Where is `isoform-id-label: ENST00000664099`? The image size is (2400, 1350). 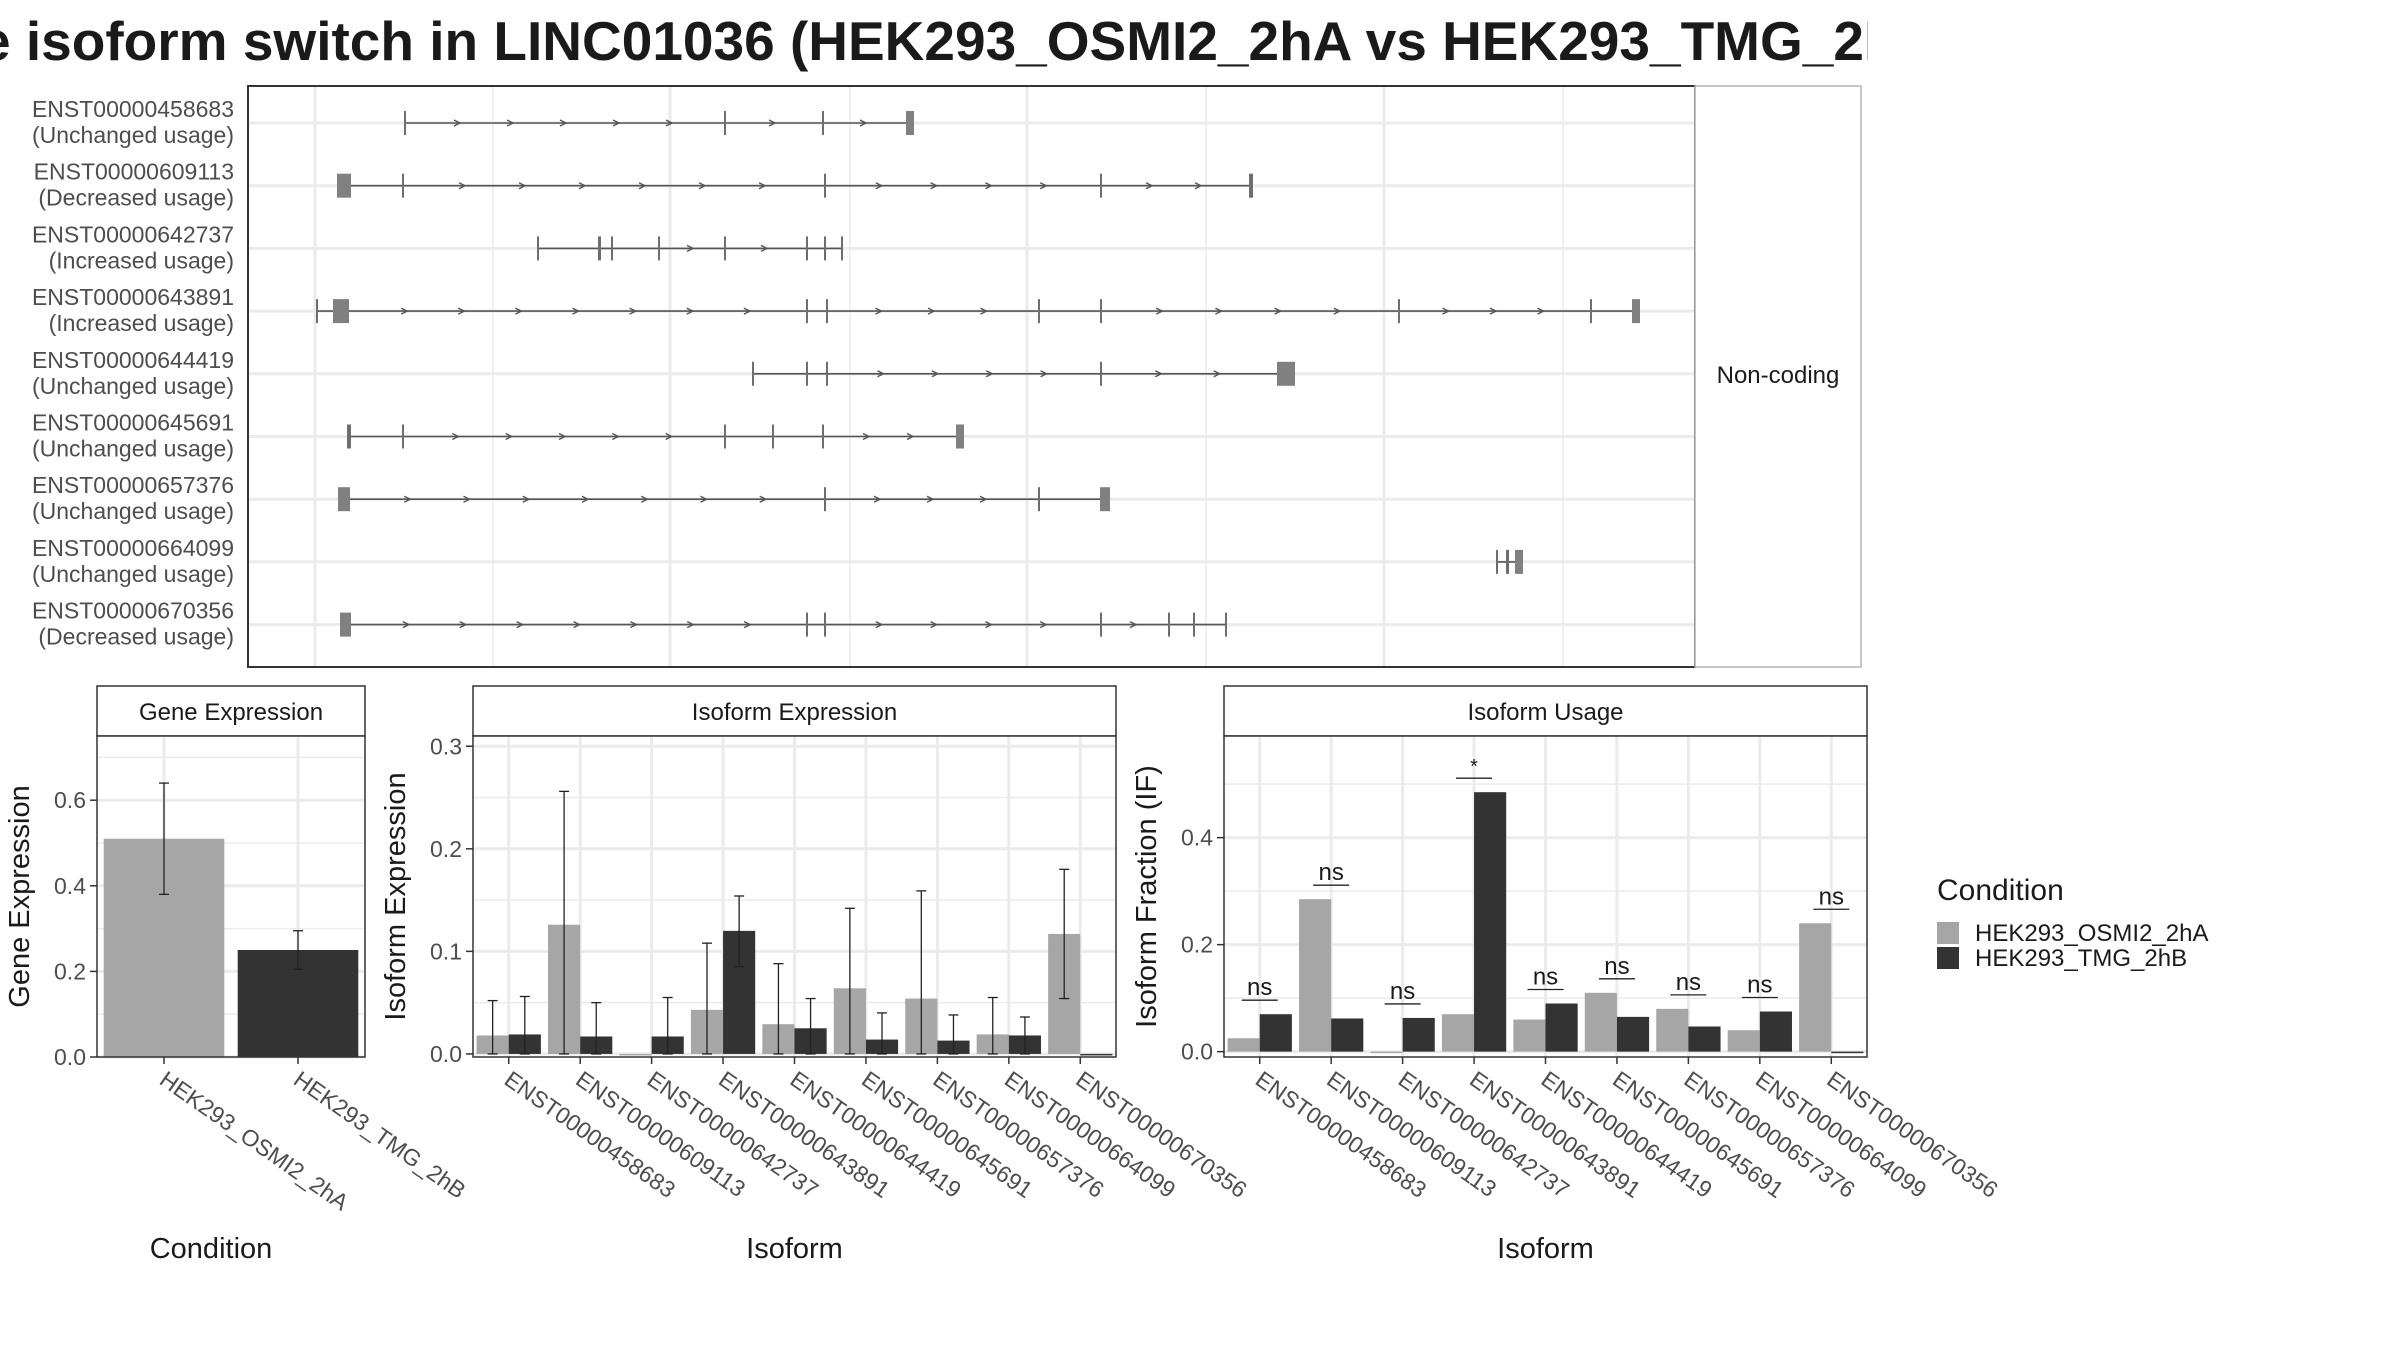
isoform-id-label: ENST00000664099 is located at coordinates (133, 548).